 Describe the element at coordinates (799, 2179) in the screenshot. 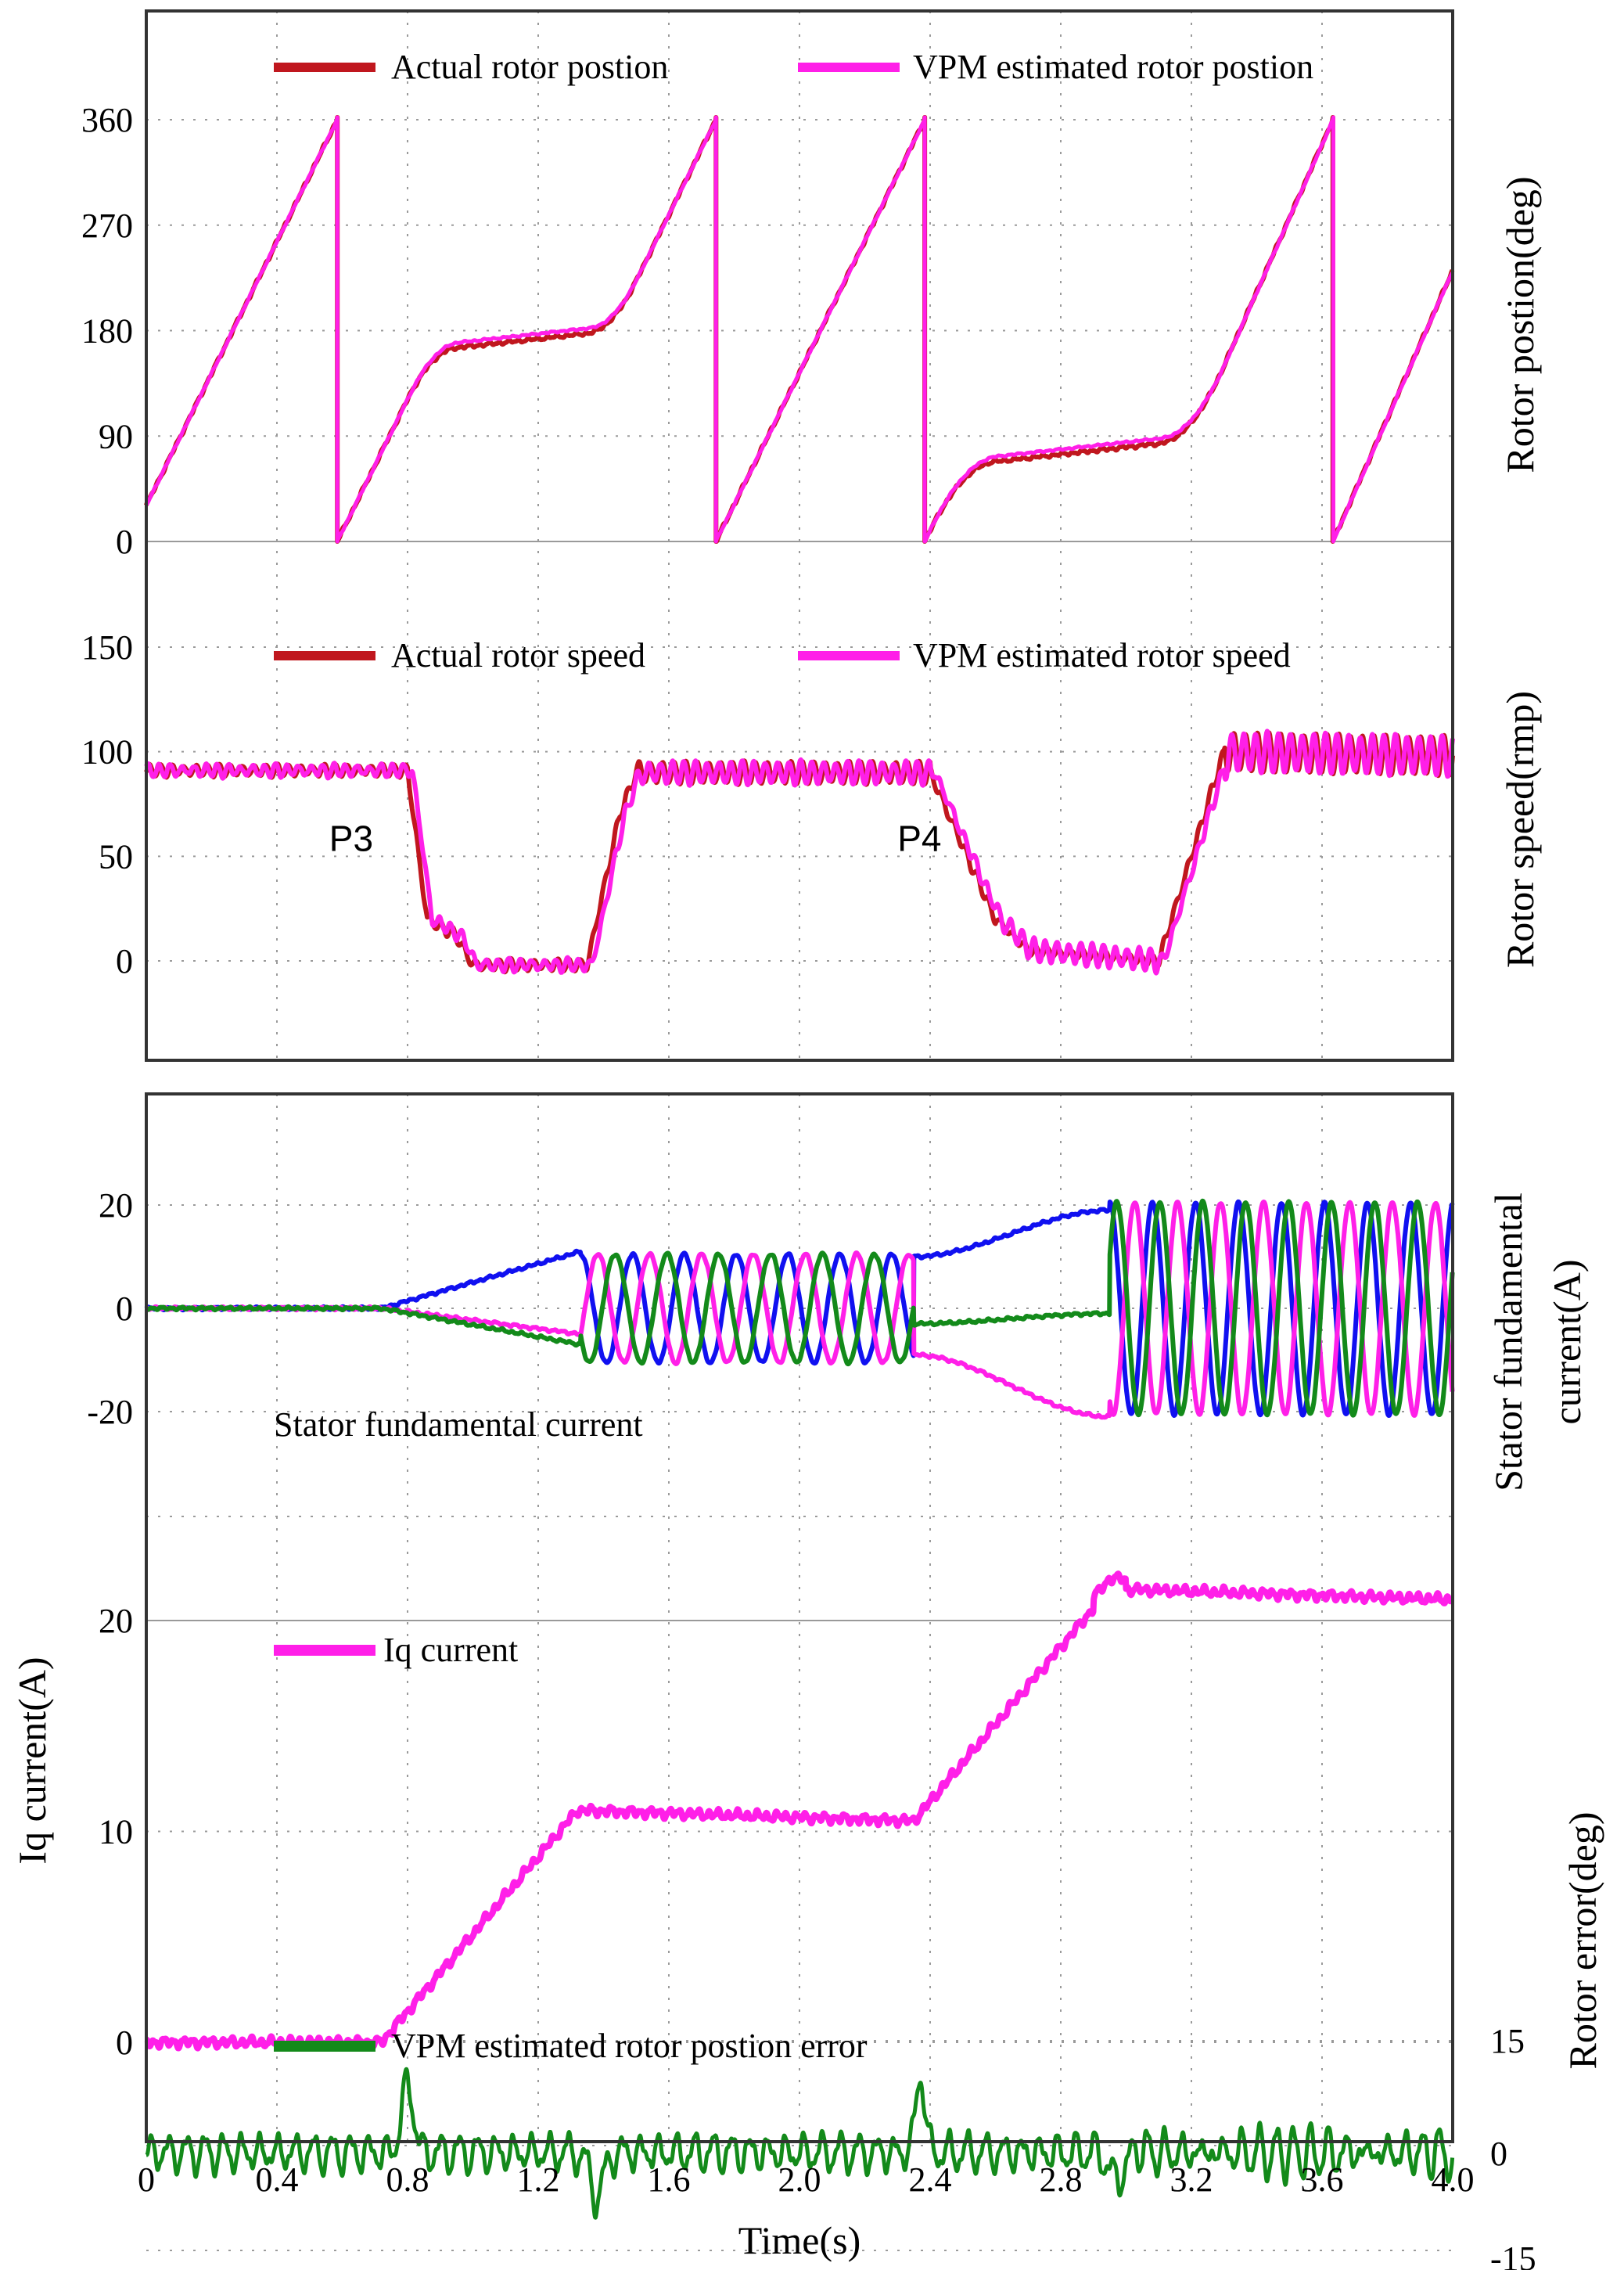

I see `x-tick-label: 2.0` at that location.